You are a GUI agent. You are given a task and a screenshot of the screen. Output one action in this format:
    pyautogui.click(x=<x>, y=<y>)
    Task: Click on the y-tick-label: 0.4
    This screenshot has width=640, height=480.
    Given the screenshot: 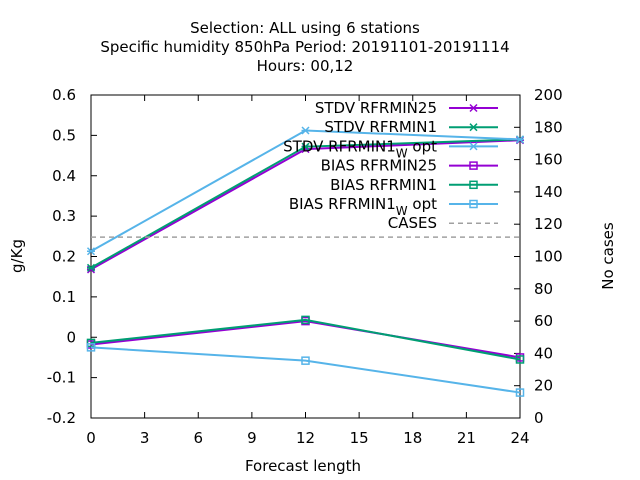 What is the action you would take?
    pyautogui.click(x=64, y=176)
    